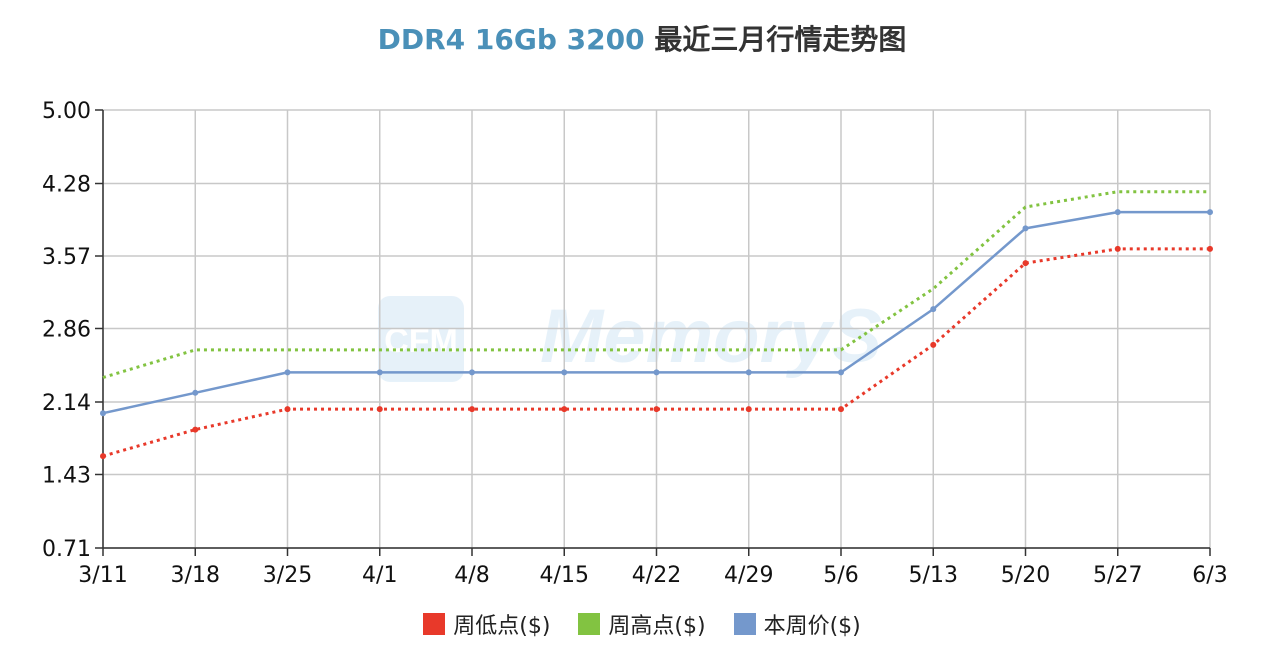  What do you see at coordinates (66, 257) in the screenshot?
I see `y-tick-label-4: 3.57` at bounding box center [66, 257].